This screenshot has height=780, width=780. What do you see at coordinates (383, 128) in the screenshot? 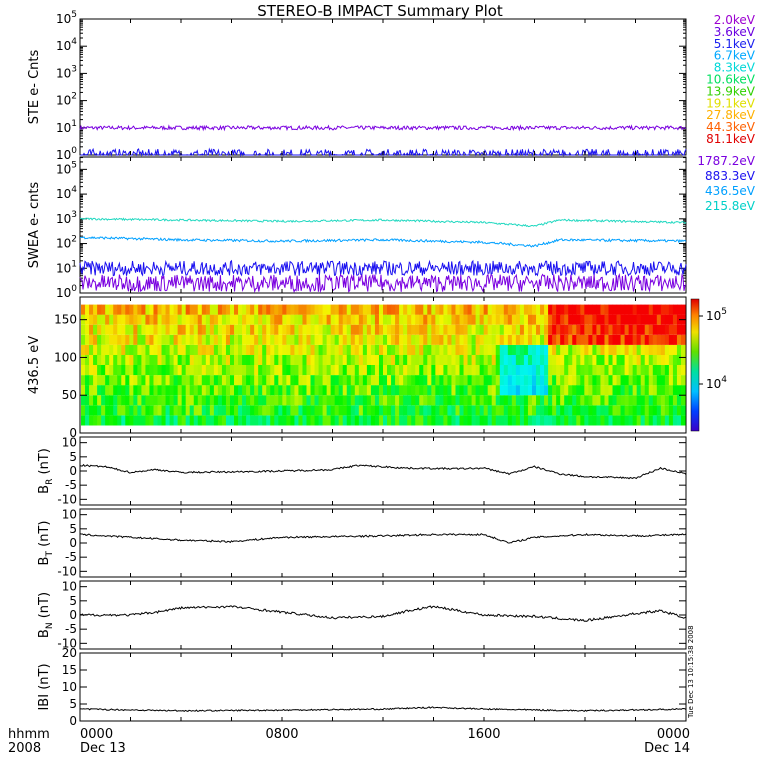
I see `series-line` at bounding box center [383, 128].